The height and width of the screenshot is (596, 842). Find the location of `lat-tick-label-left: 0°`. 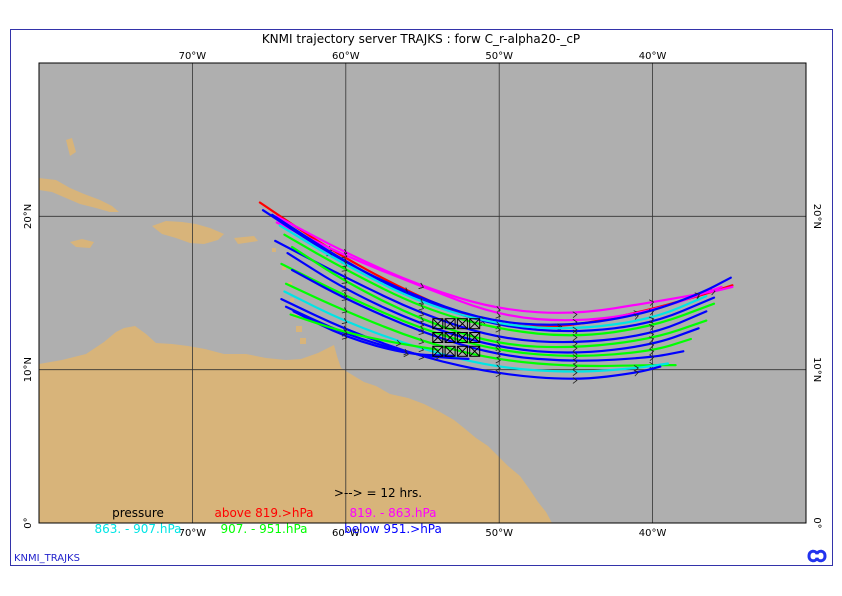

lat-tick-label-left: 0° is located at coordinates (28, 522).